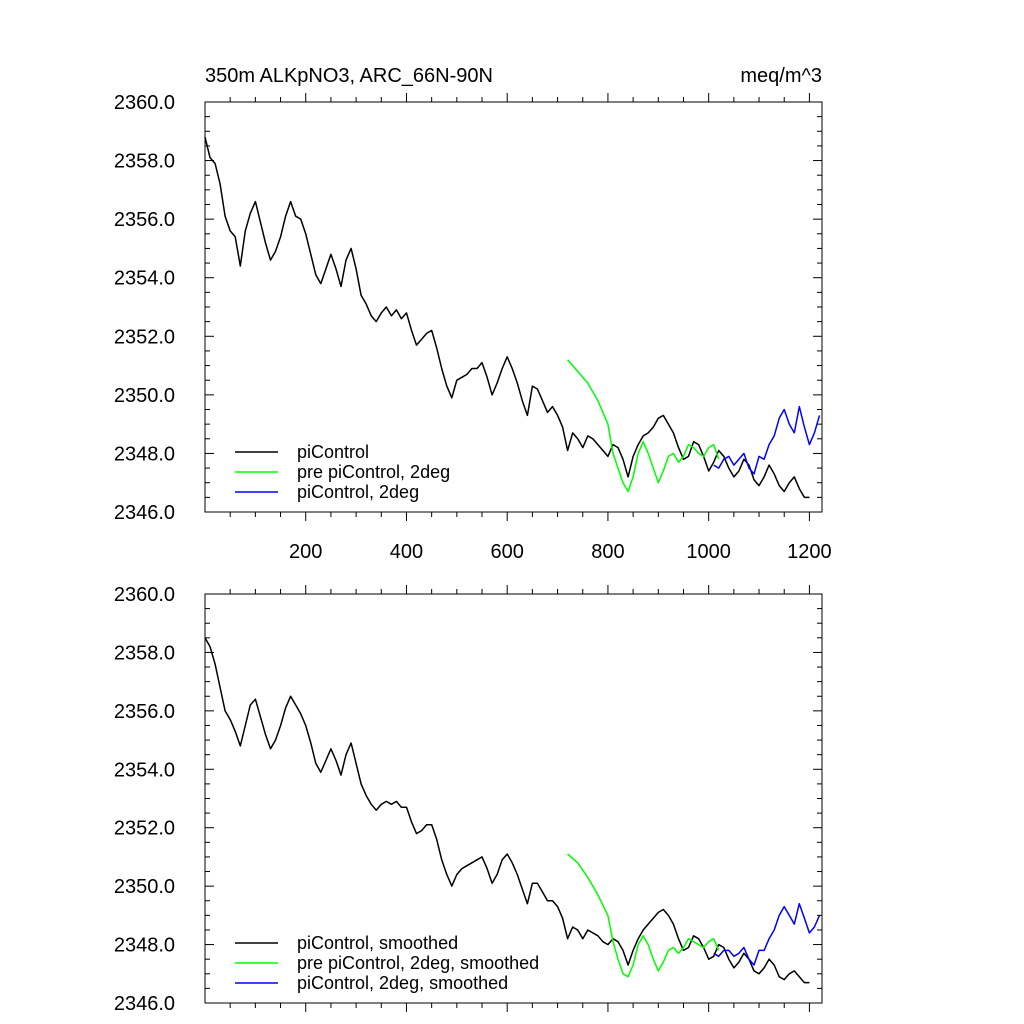 This screenshot has height=1024, width=1024. I want to click on x-tick-label: 1200, so click(809, 552).